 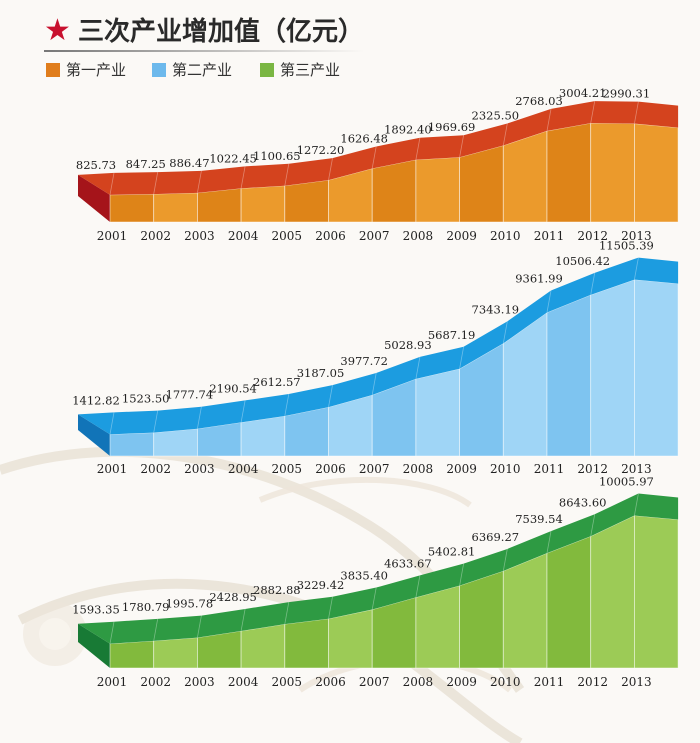 I want to click on data-label: 1969.69, so click(x=452, y=127).